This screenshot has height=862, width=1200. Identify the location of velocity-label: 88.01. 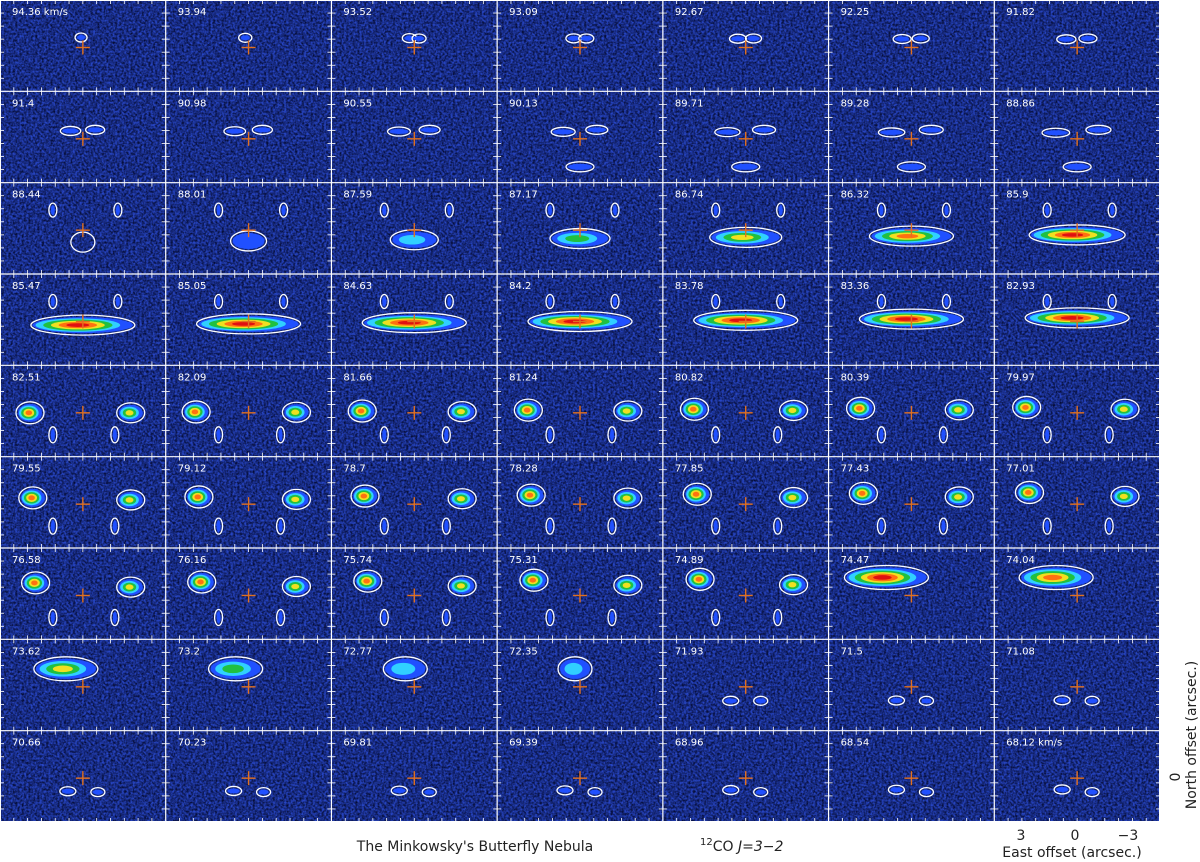
(192, 195).